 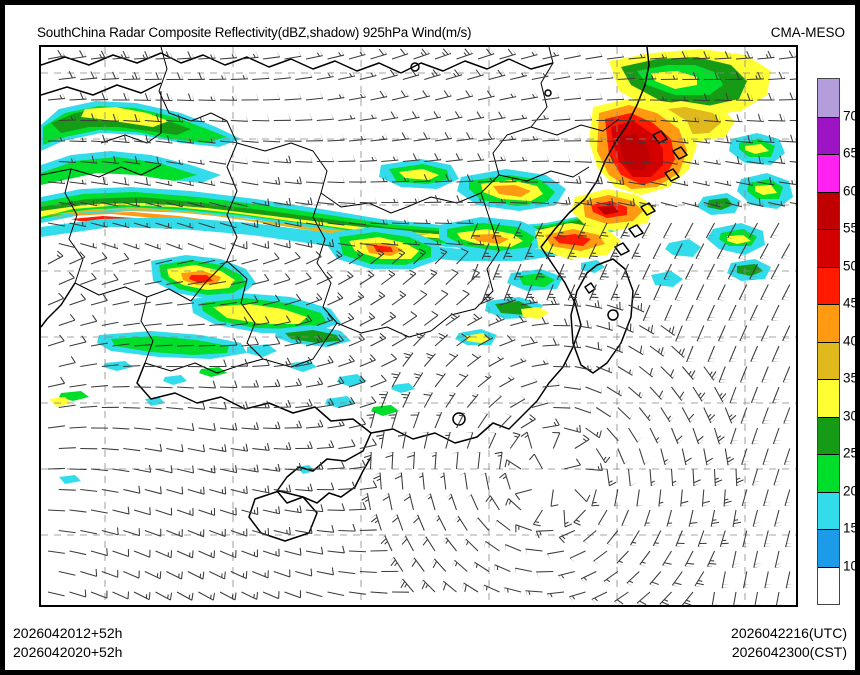 What do you see at coordinates (828, 548) in the screenshot?
I see `colorbar-block-10to15` at bounding box center [828, 548].